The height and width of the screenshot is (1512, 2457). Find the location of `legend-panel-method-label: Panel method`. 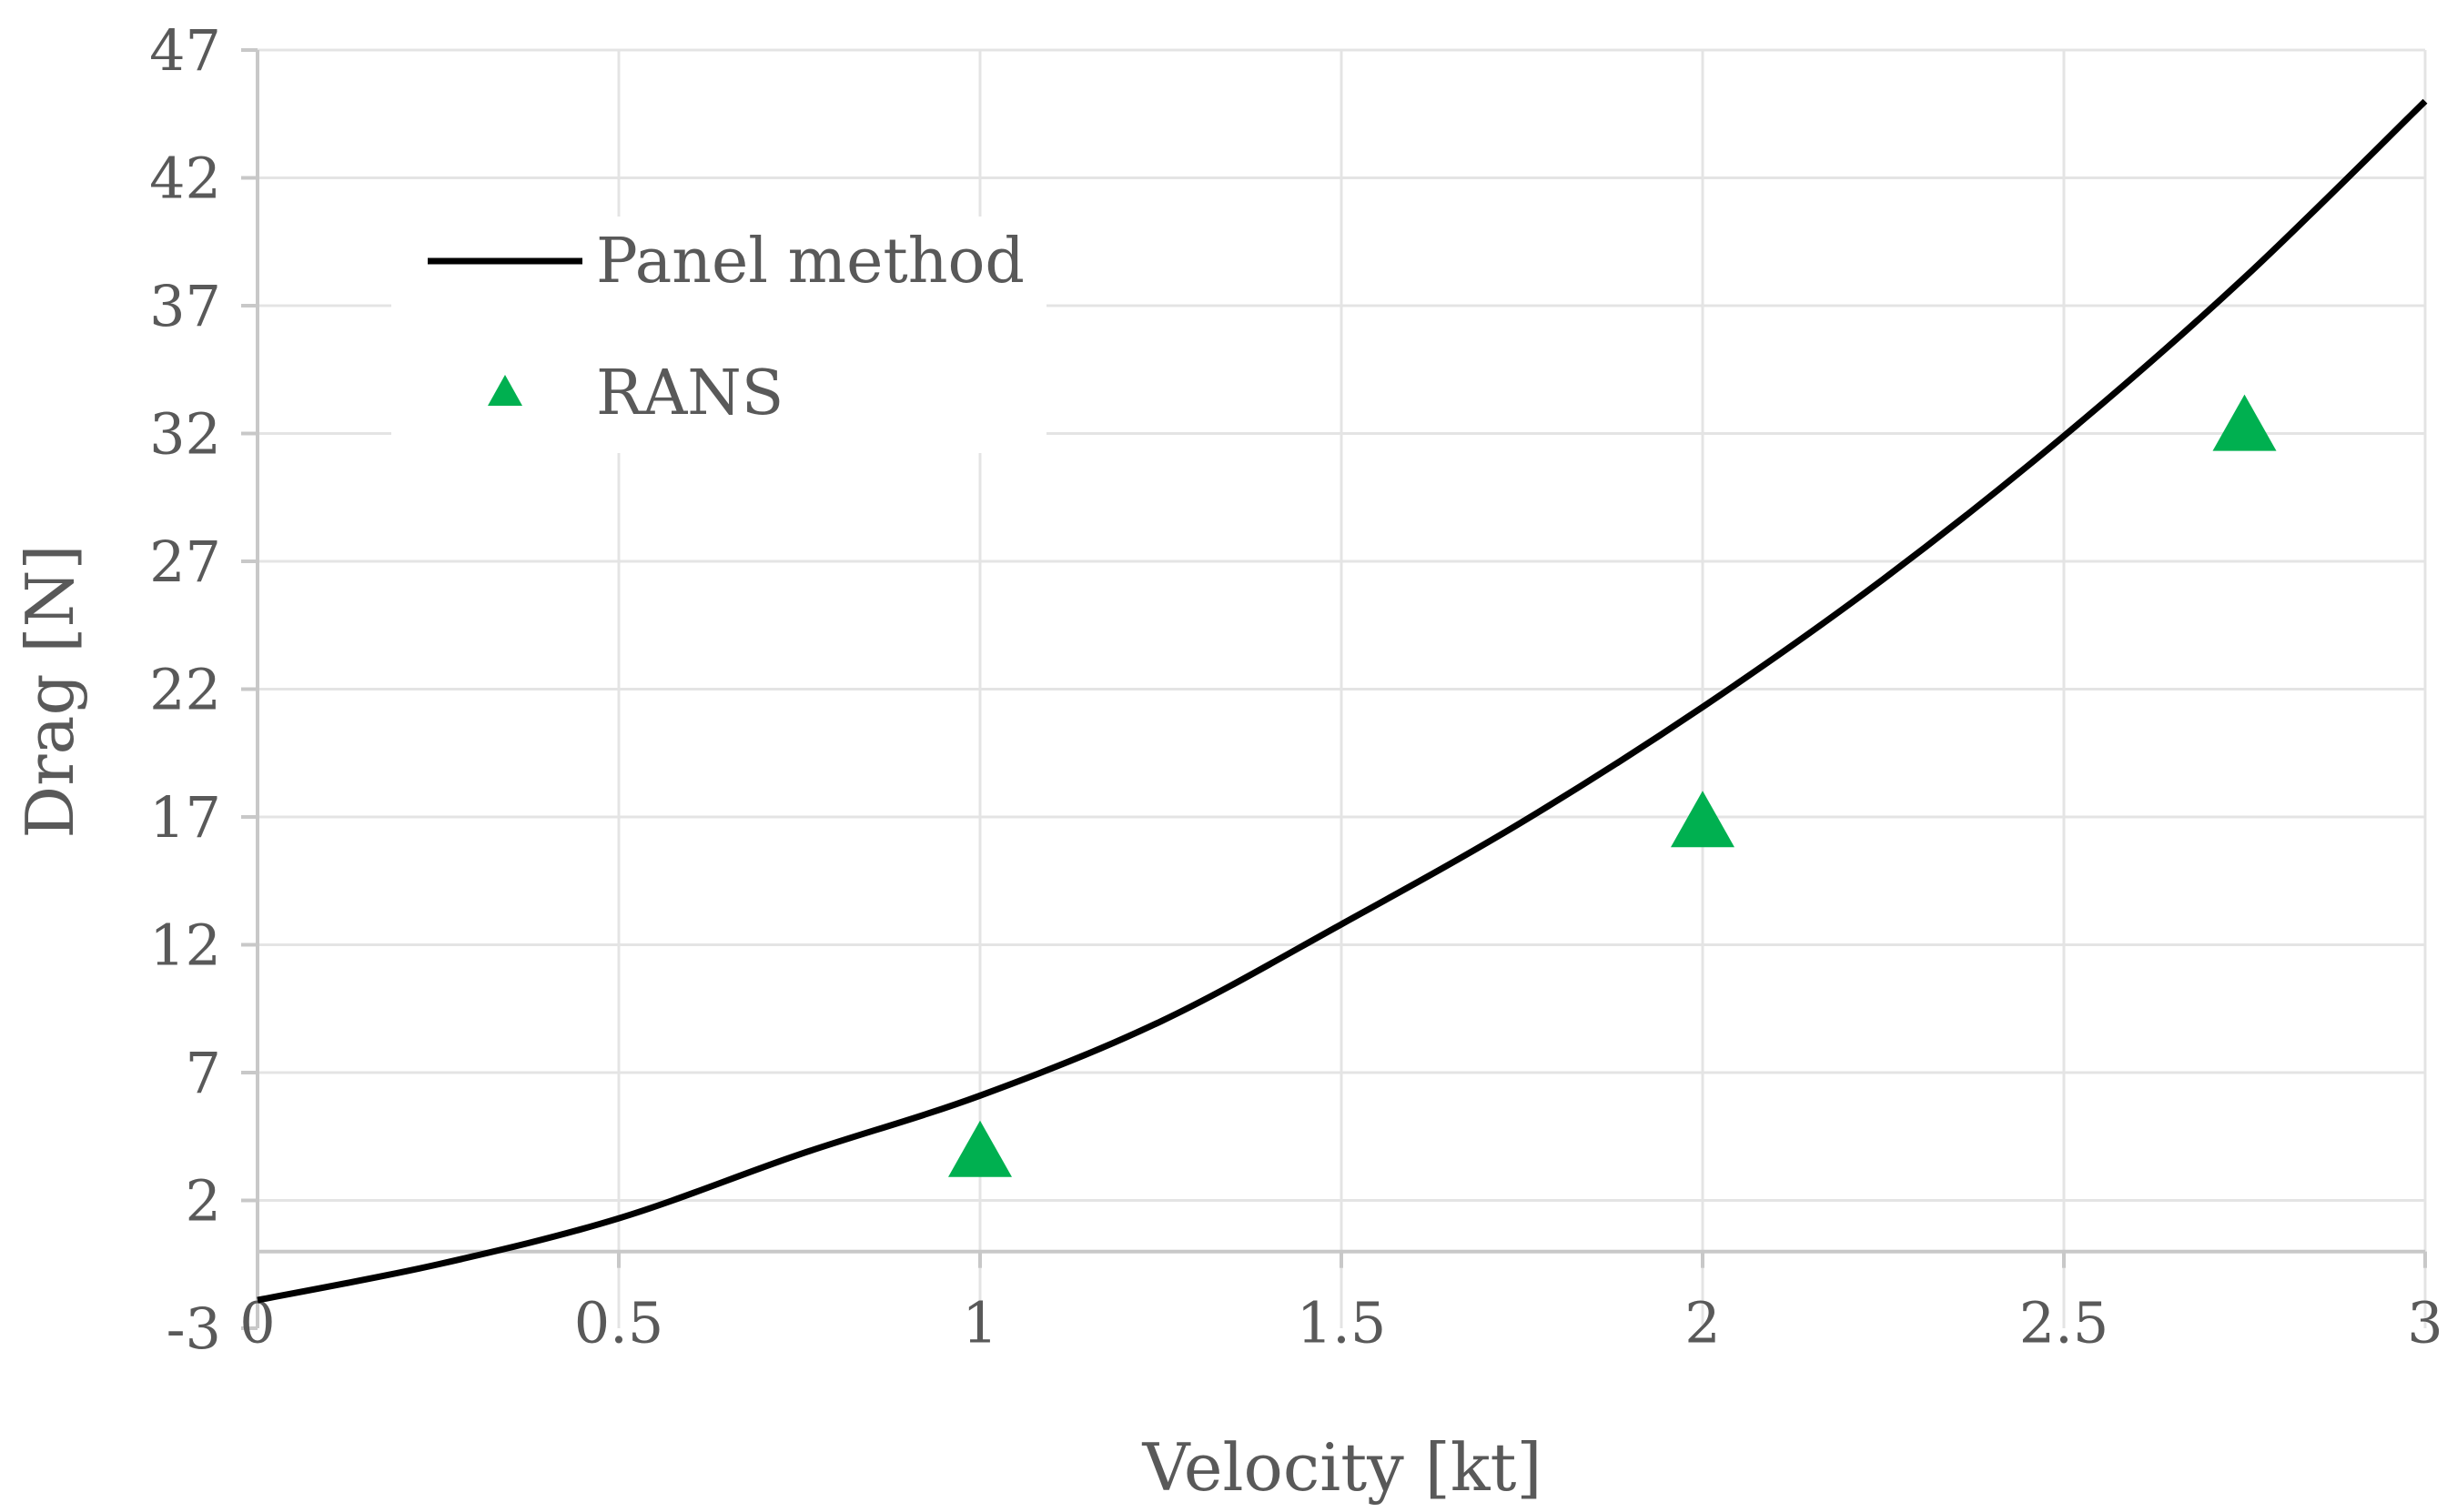

legend-panel-method-label: Panel method is located at coordinates (811, 262).